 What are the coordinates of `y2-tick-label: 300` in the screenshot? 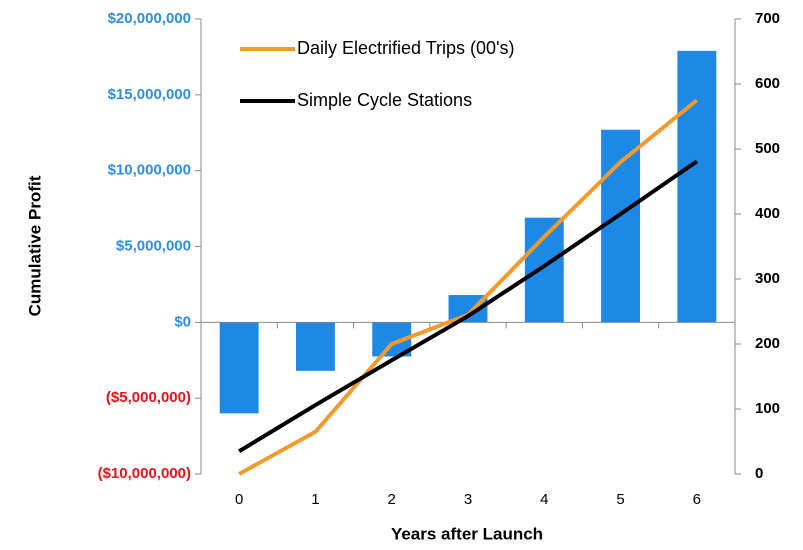 It's located at (767, 278).